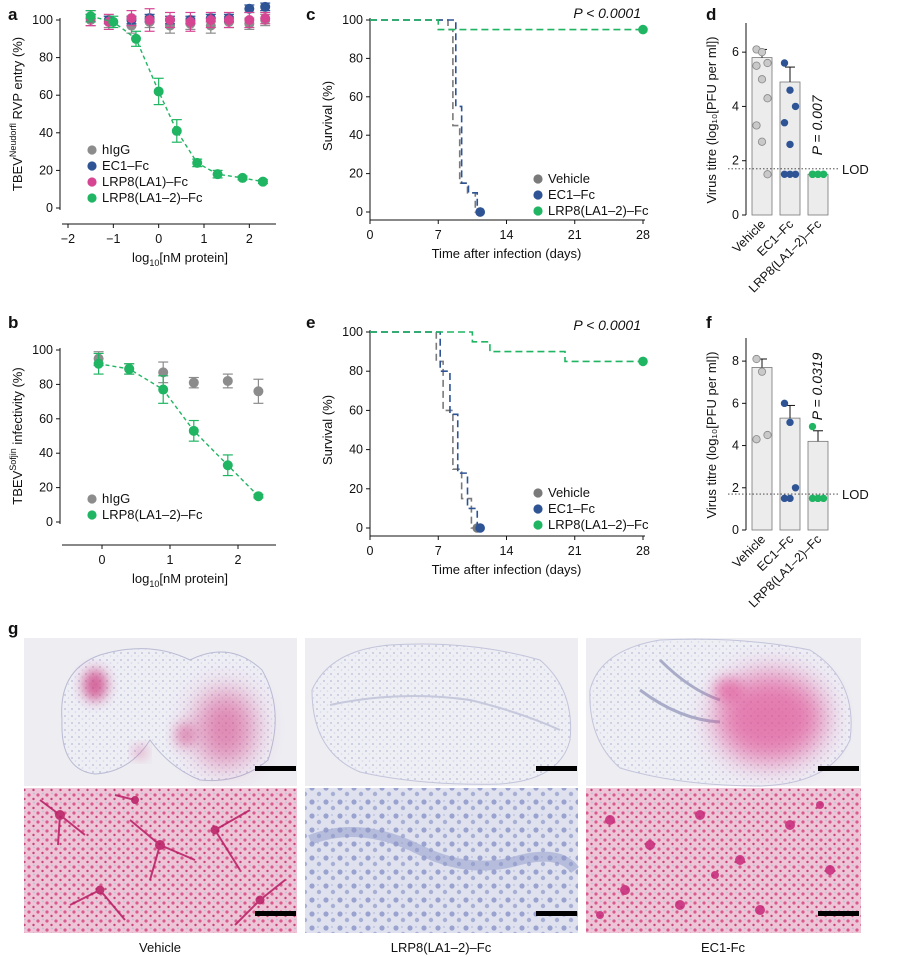  What do you see at coordinates (327, 430) in the screenshot?
I see `y-axis-label: Survival (%)` at bounding box center [327, 430].